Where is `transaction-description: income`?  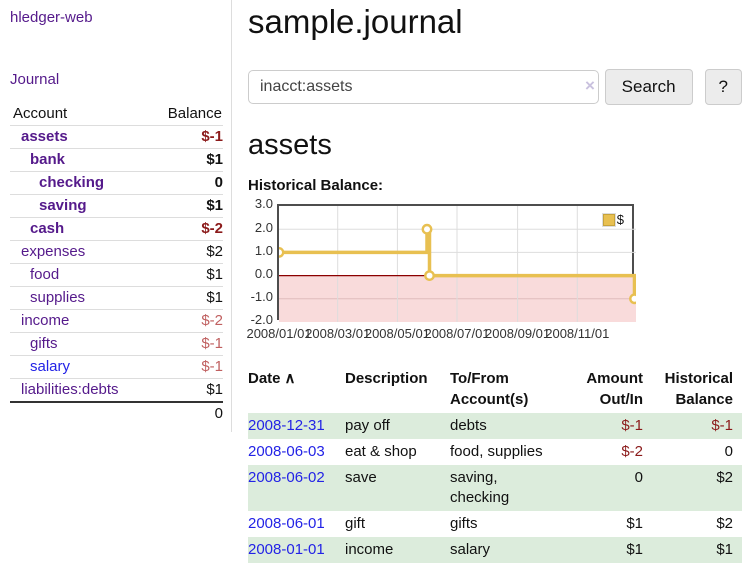 transaction-description: income is located at coordinates (369, 549).